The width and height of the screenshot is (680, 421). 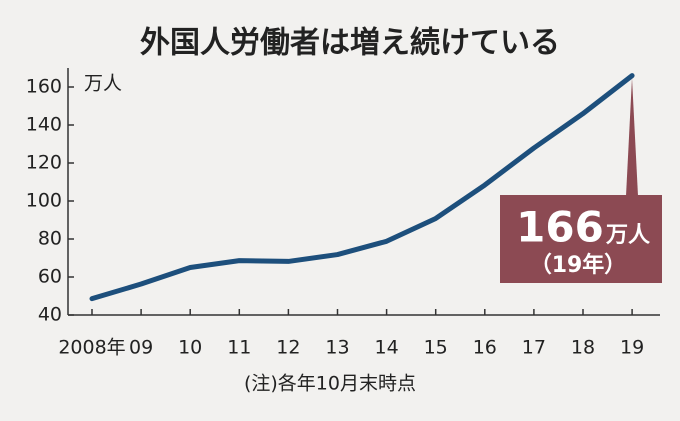 What do you see at coordinates (44, 201) in the screenshot?
I see `y-tick-label: 100` at bounding box center [44, 201].